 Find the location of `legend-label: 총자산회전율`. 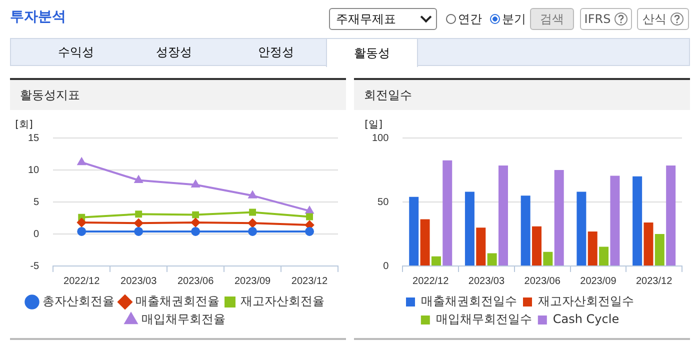

legend-label: 총자산회전율 is located at coordinates (78, 301).